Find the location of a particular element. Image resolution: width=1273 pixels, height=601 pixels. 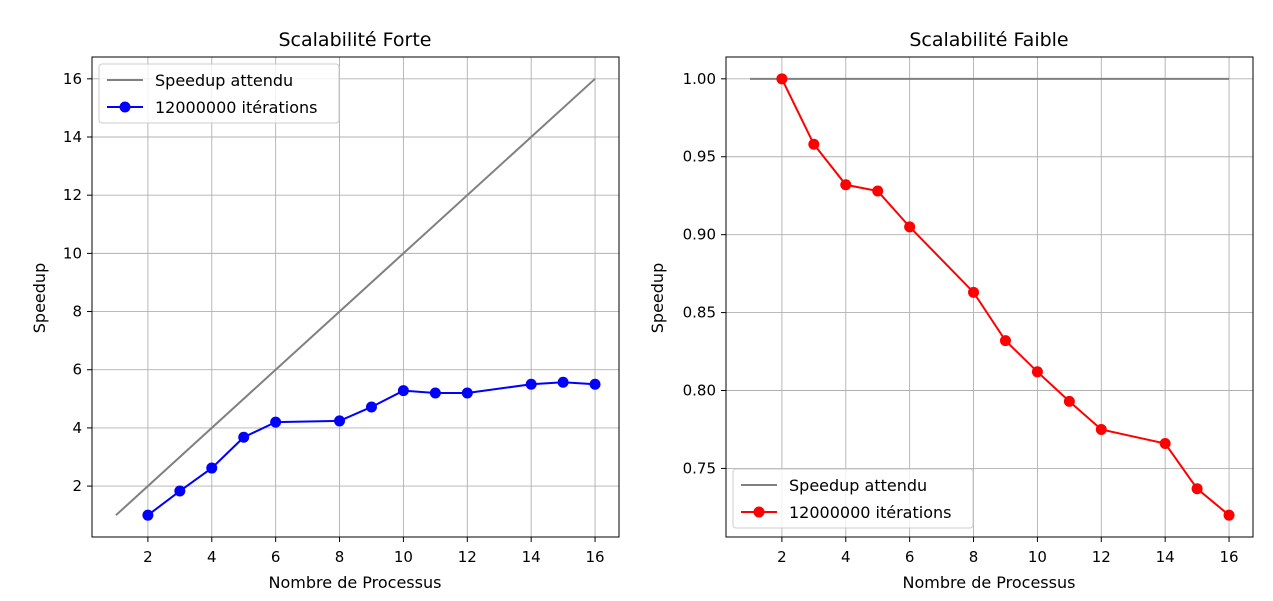

y-tick-label: 14 is located at coordinates (72, 137).